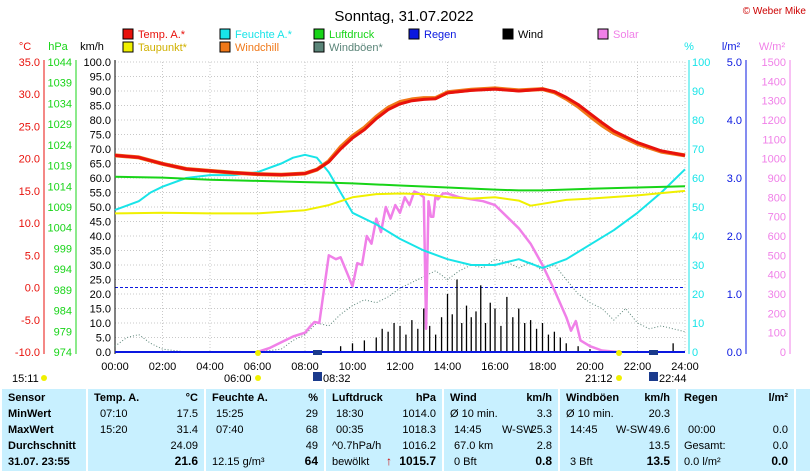 This screenshot has height=471, width=810. Describe the element at coordinates (210, 367) in the screenshot. I see `x-tick: 04:00` at that location.